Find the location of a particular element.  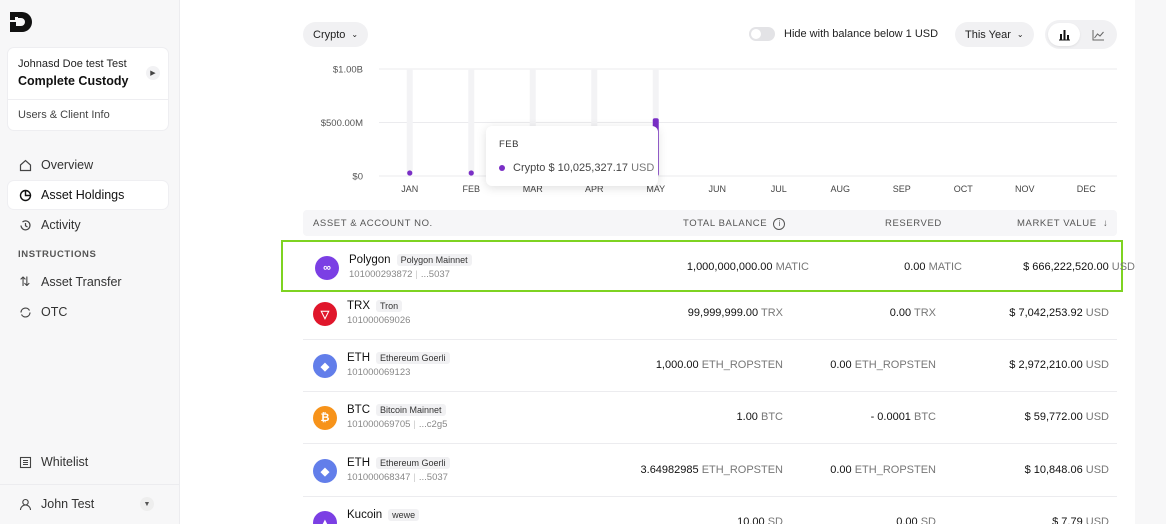

total-amount: 10.00 is located at coordinates (751, 520).